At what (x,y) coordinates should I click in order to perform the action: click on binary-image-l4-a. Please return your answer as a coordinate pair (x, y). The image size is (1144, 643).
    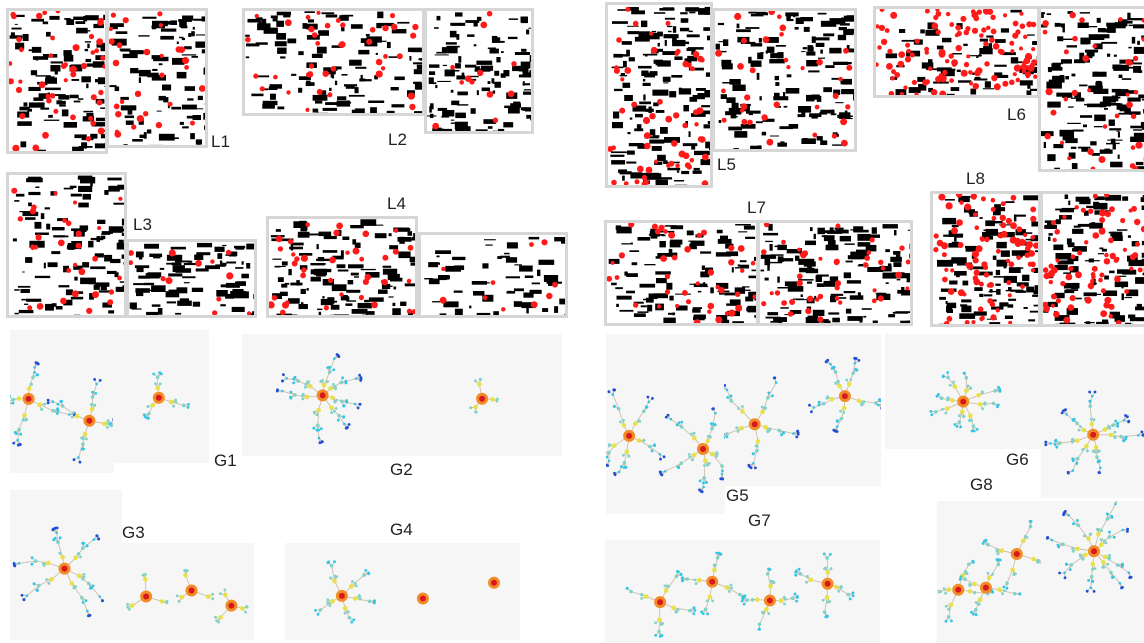
    Looking at the image, I should click on (342, 267).